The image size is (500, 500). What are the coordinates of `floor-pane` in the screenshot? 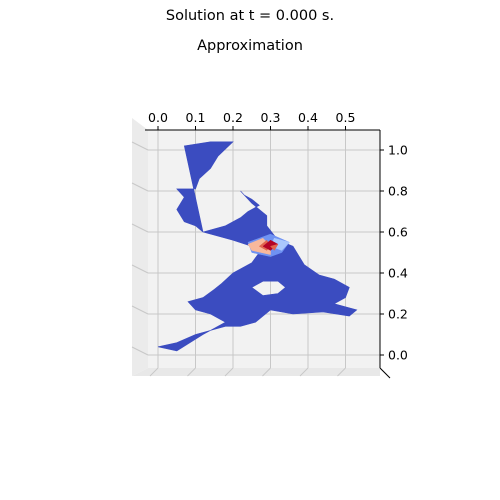 It's located at (256, 372).